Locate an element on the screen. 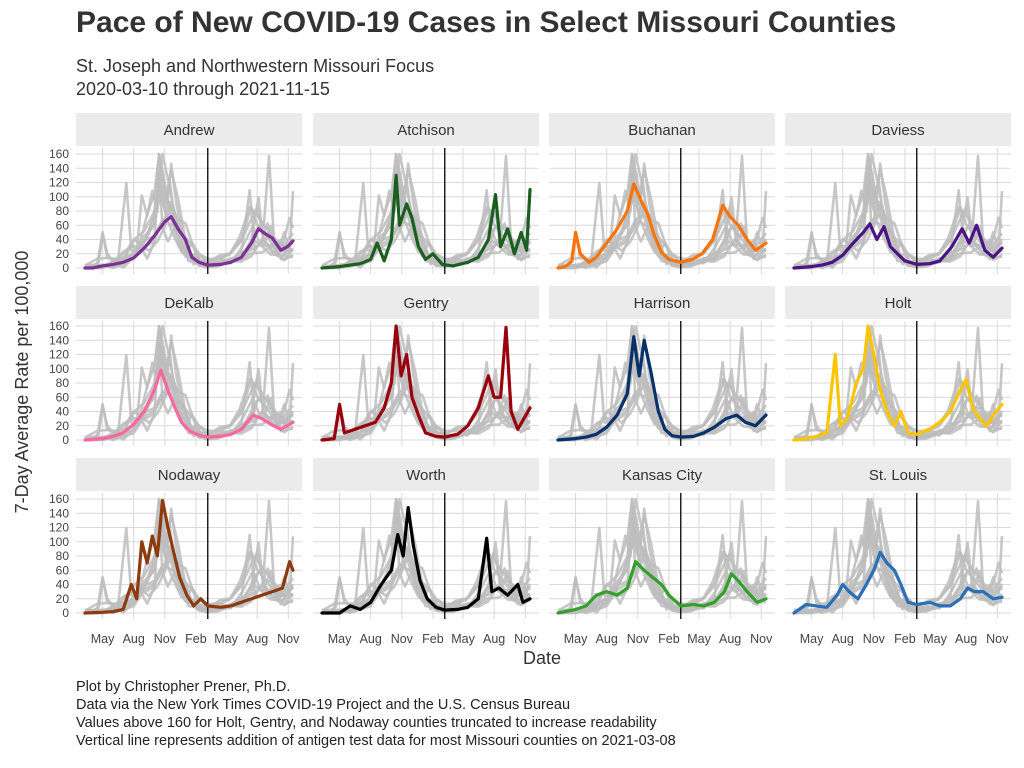 Image resolution: width=1024 pixels, height=768 pixels. panel-strip-label: DeKalb is located at coordinates (188, 303).